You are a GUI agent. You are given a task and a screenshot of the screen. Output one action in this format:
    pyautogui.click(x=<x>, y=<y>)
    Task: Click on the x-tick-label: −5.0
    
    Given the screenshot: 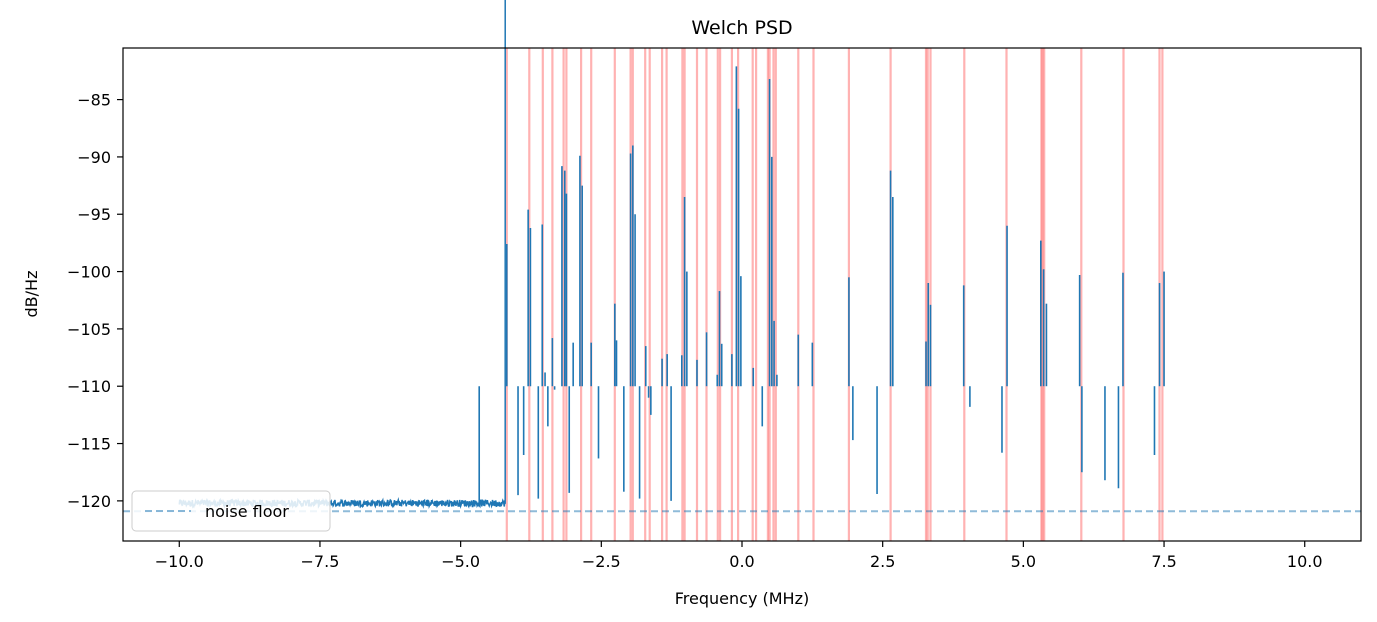 What is the action you would take?
    pyautogui.click(x=460, y=561)
    